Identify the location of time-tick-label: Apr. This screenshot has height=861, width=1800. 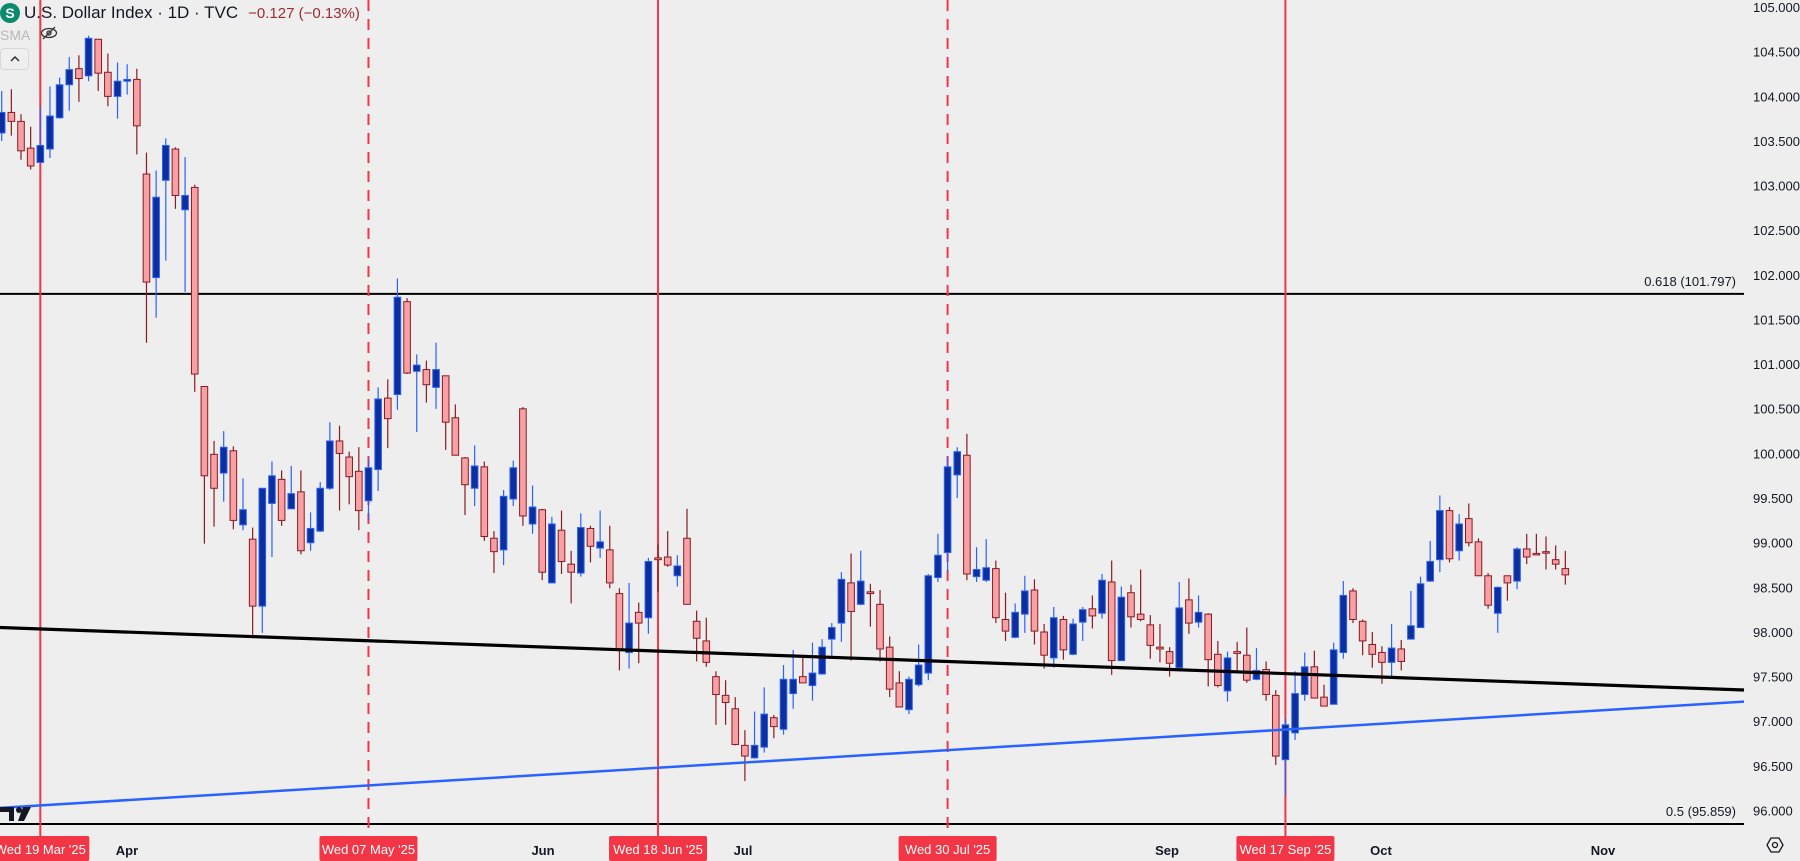
(127, 850).